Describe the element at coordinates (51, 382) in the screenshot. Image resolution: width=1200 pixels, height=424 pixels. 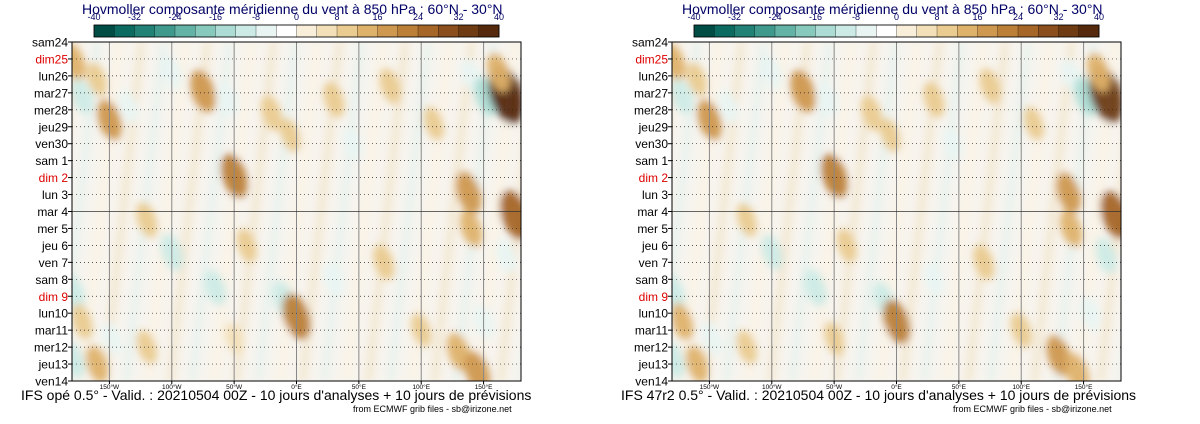
I see `y-tick-label: ven14` at that location.